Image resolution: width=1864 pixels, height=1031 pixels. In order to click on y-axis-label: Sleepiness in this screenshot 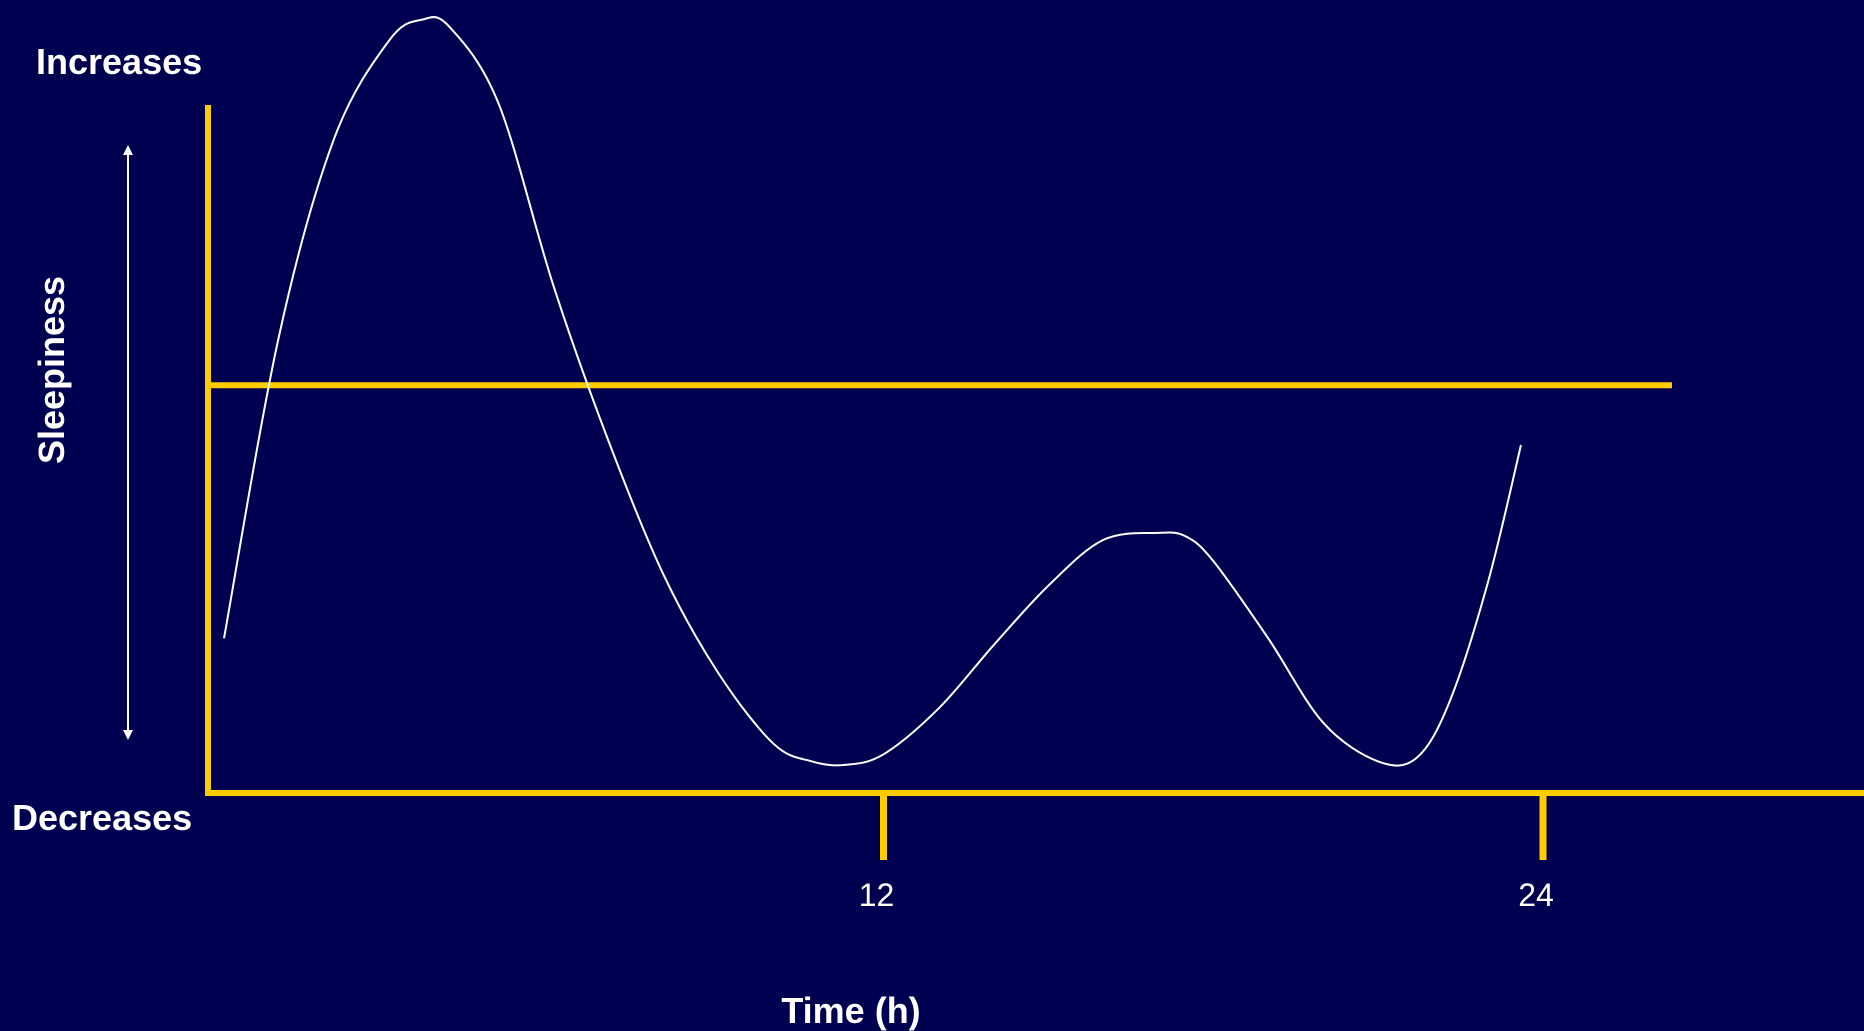, I will do `click(51, 370)`.